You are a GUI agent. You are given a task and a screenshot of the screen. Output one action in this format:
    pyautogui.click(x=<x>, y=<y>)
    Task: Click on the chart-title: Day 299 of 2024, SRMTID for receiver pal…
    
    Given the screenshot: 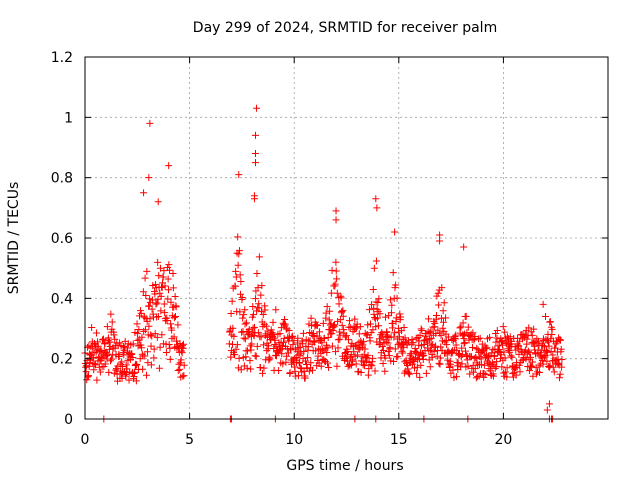 What is the action you would take?
    pyautogui.click(x=345, y=28)
    